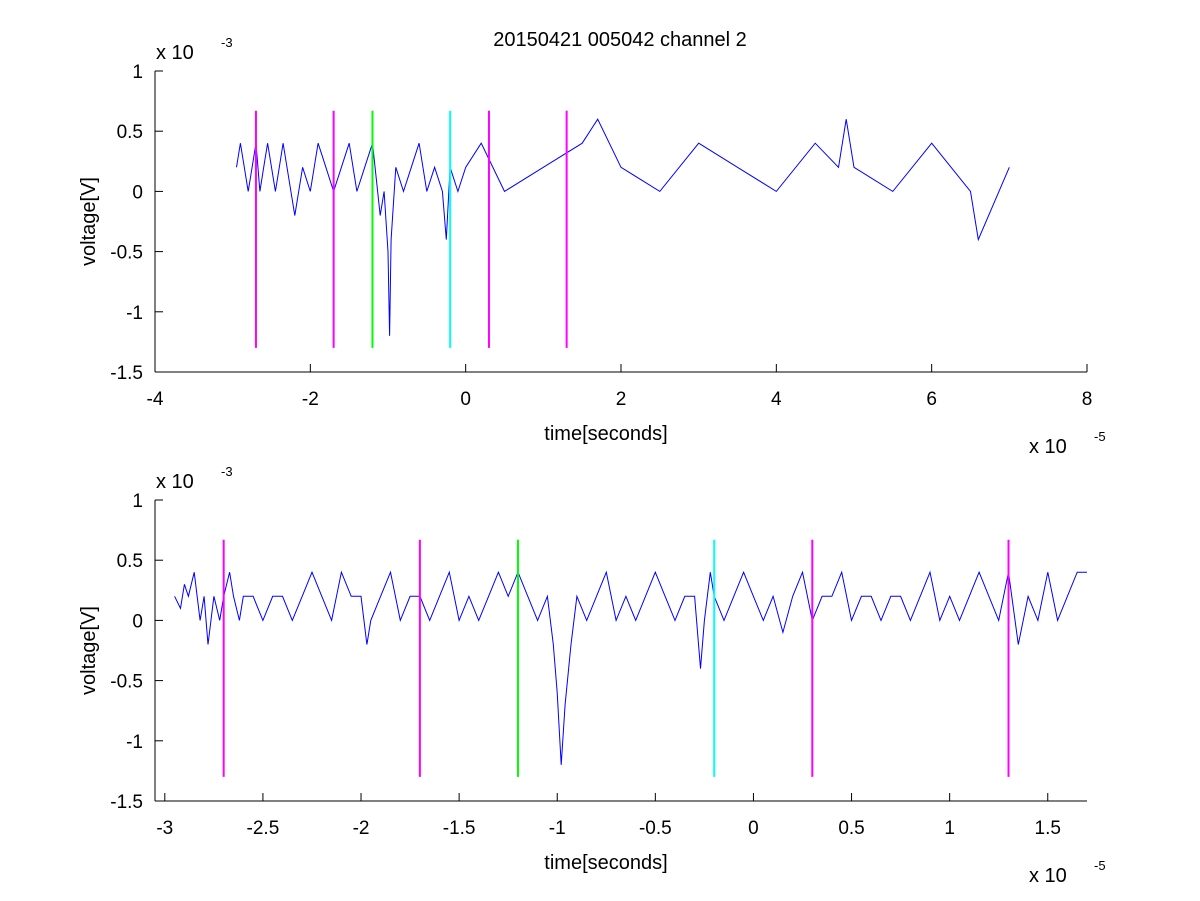 The width and height of the screenshot is (1200, 901). Describe the element at coordinates (155, 399) in the screenshot. I see `x-tick-label: -4` at that location.